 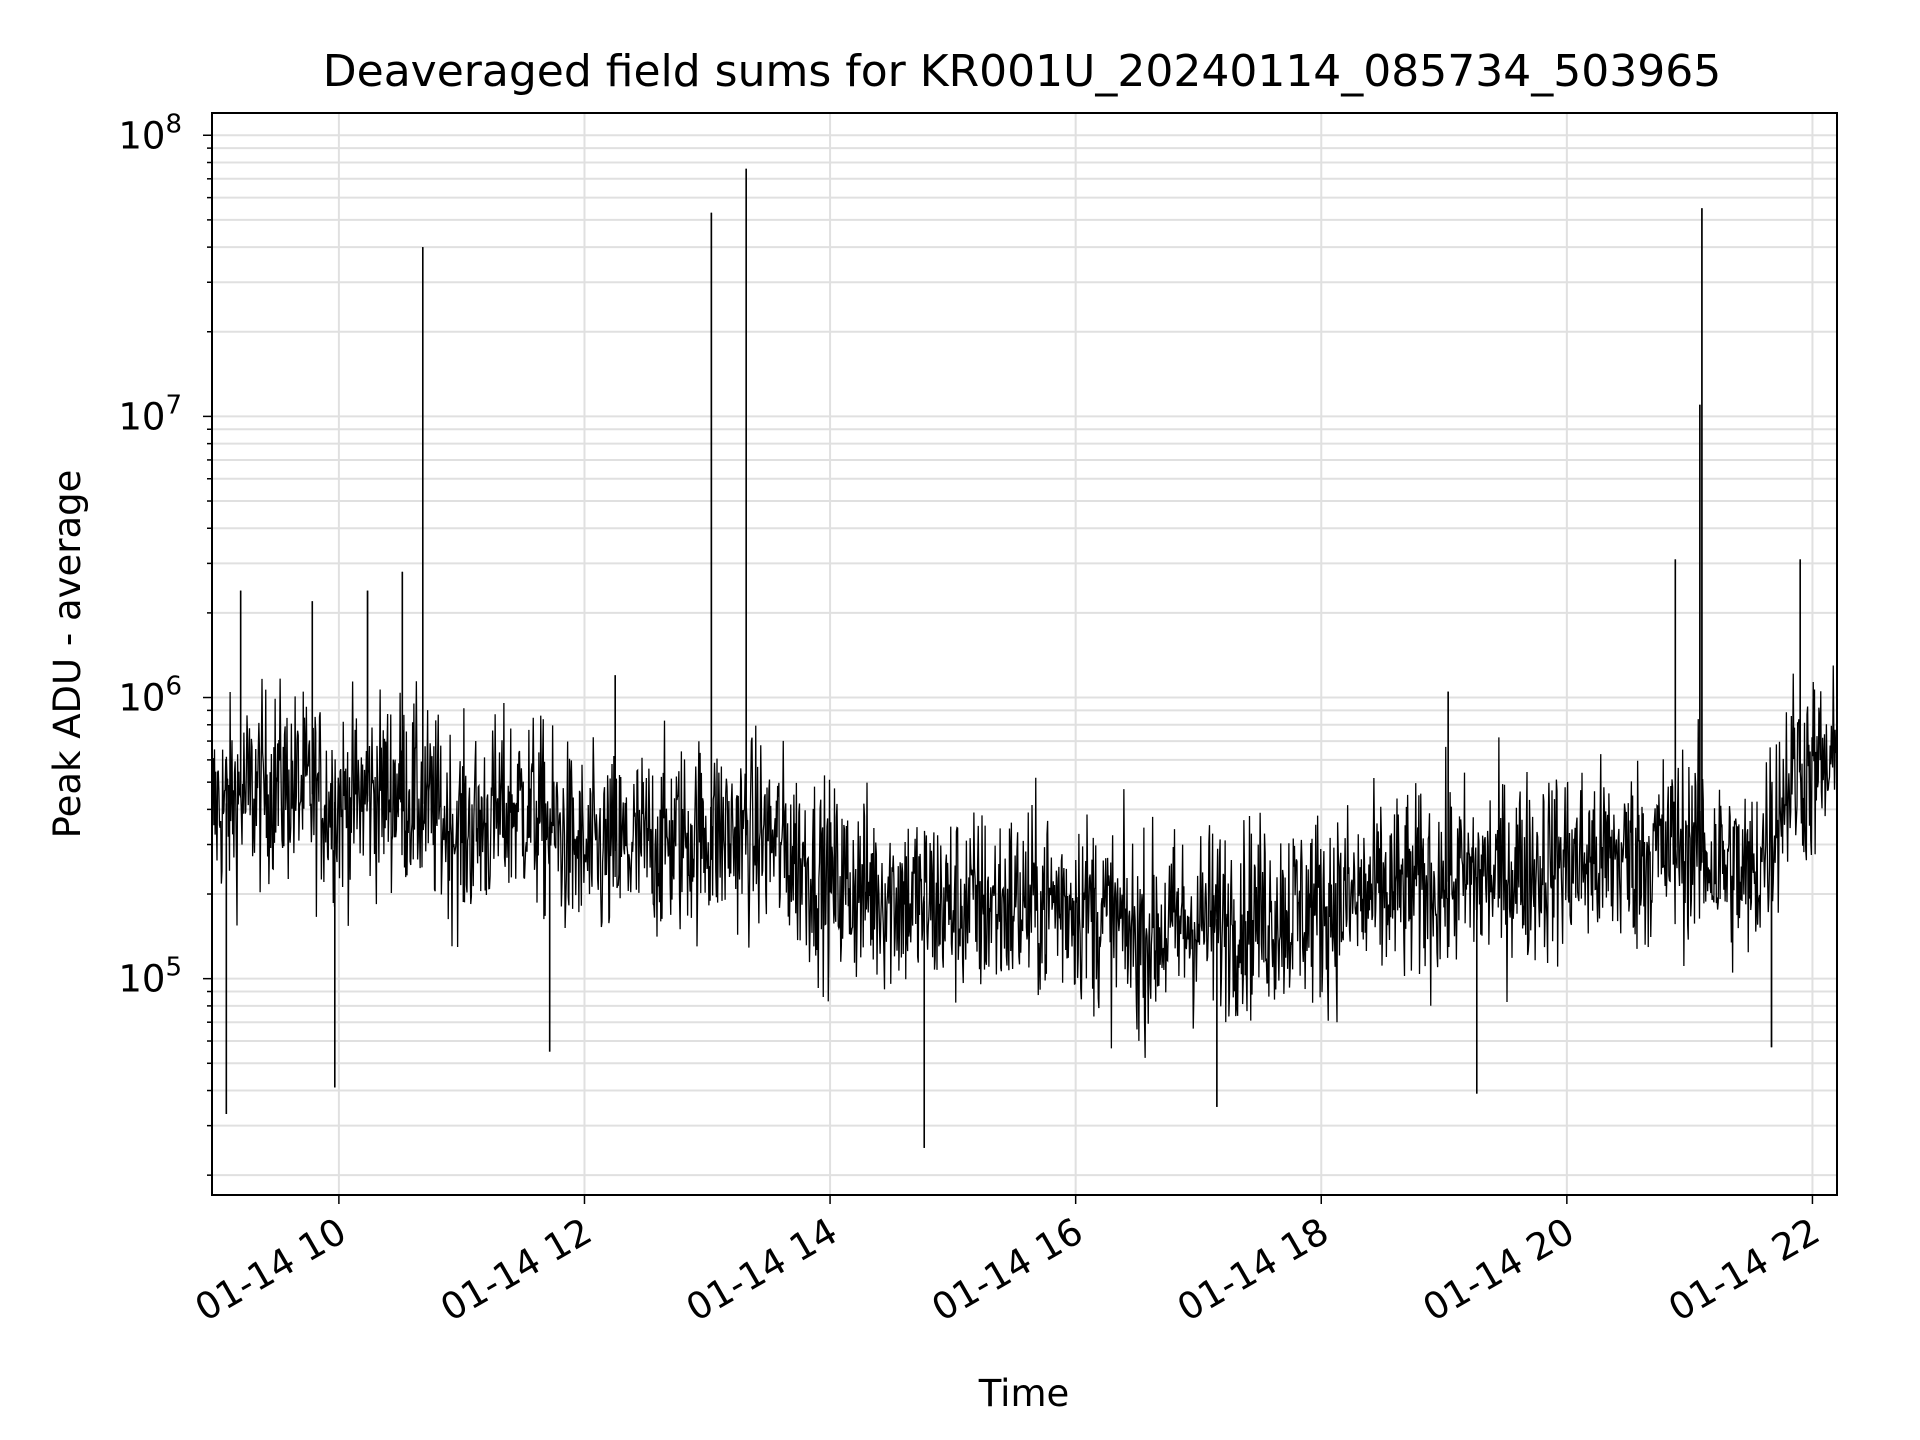 What do you see at coordinates (150, 133) in the screenshot?
I see `y-tick-label: 108` at bounding box center [150, 133].